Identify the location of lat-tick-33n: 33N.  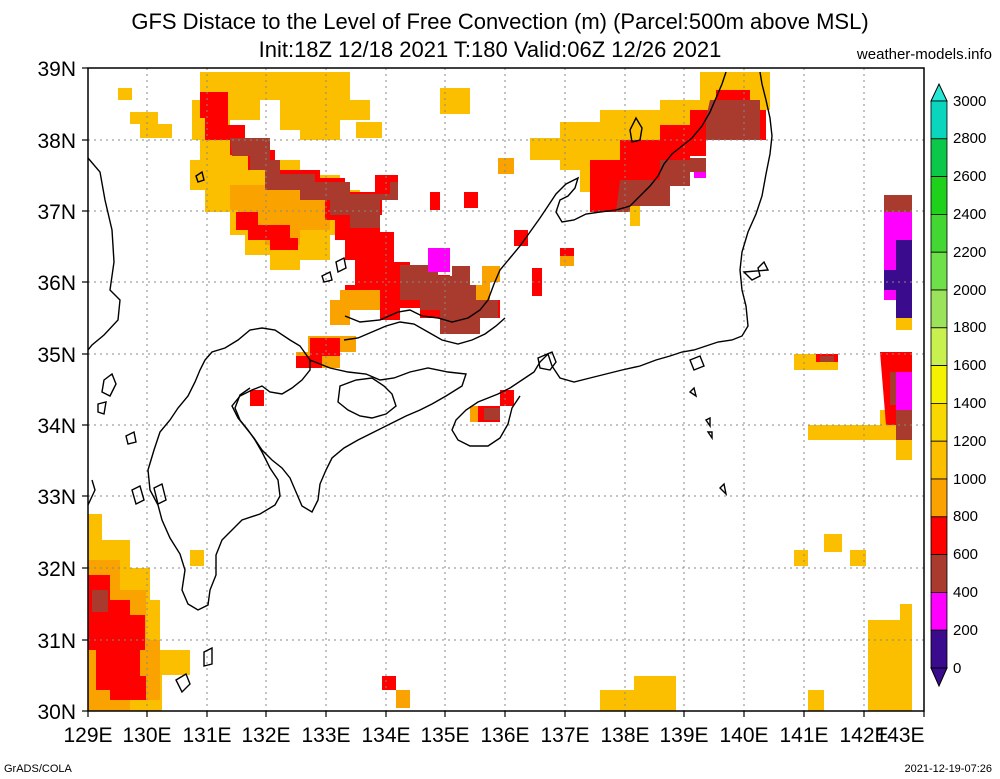
(56, 497).